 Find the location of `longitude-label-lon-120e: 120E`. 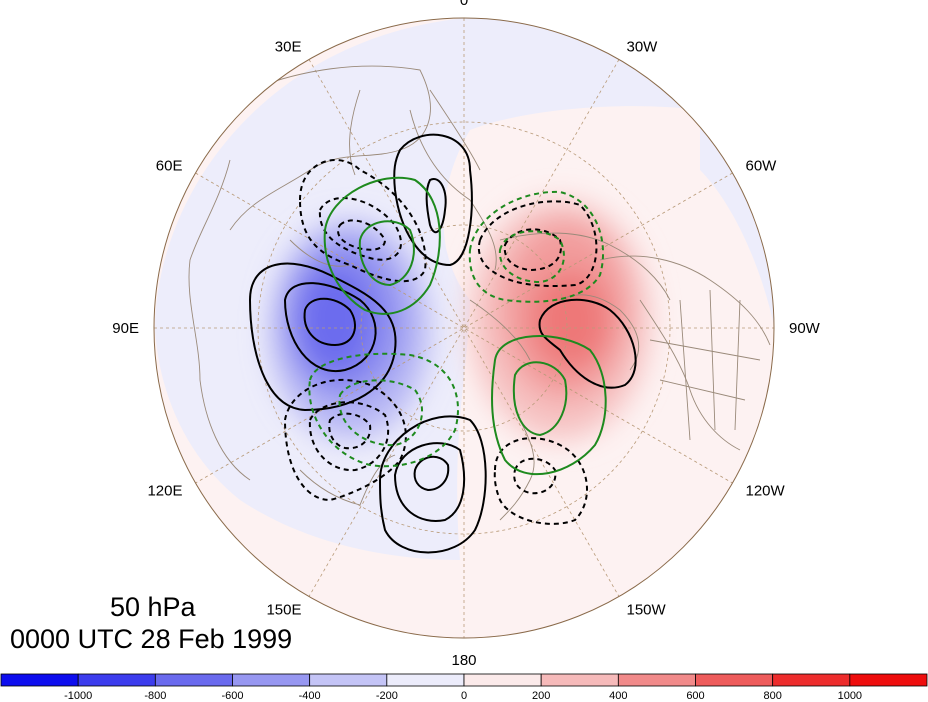

longitude-label-lon-120e: 120E is located at coordinates (164, 491).